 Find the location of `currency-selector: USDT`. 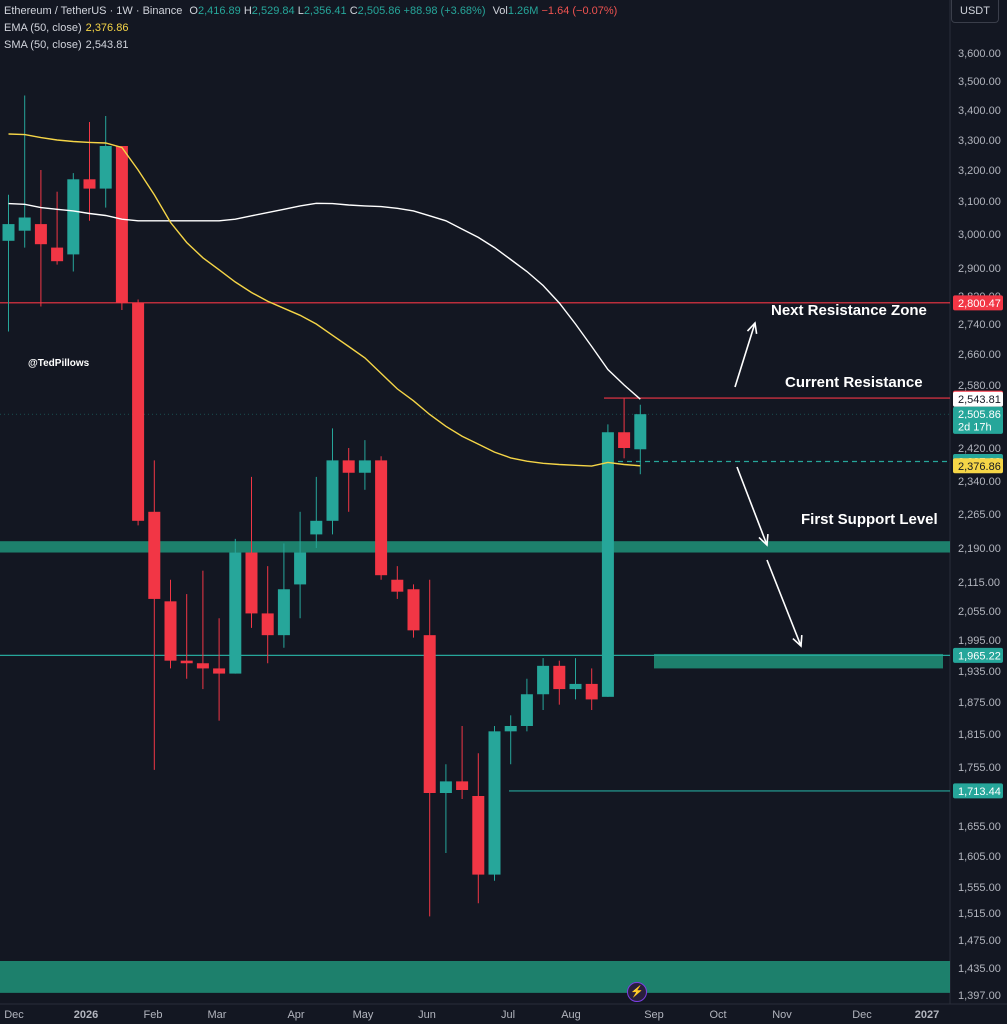

currency-selector: USDT is located at coordinates (975, 11).